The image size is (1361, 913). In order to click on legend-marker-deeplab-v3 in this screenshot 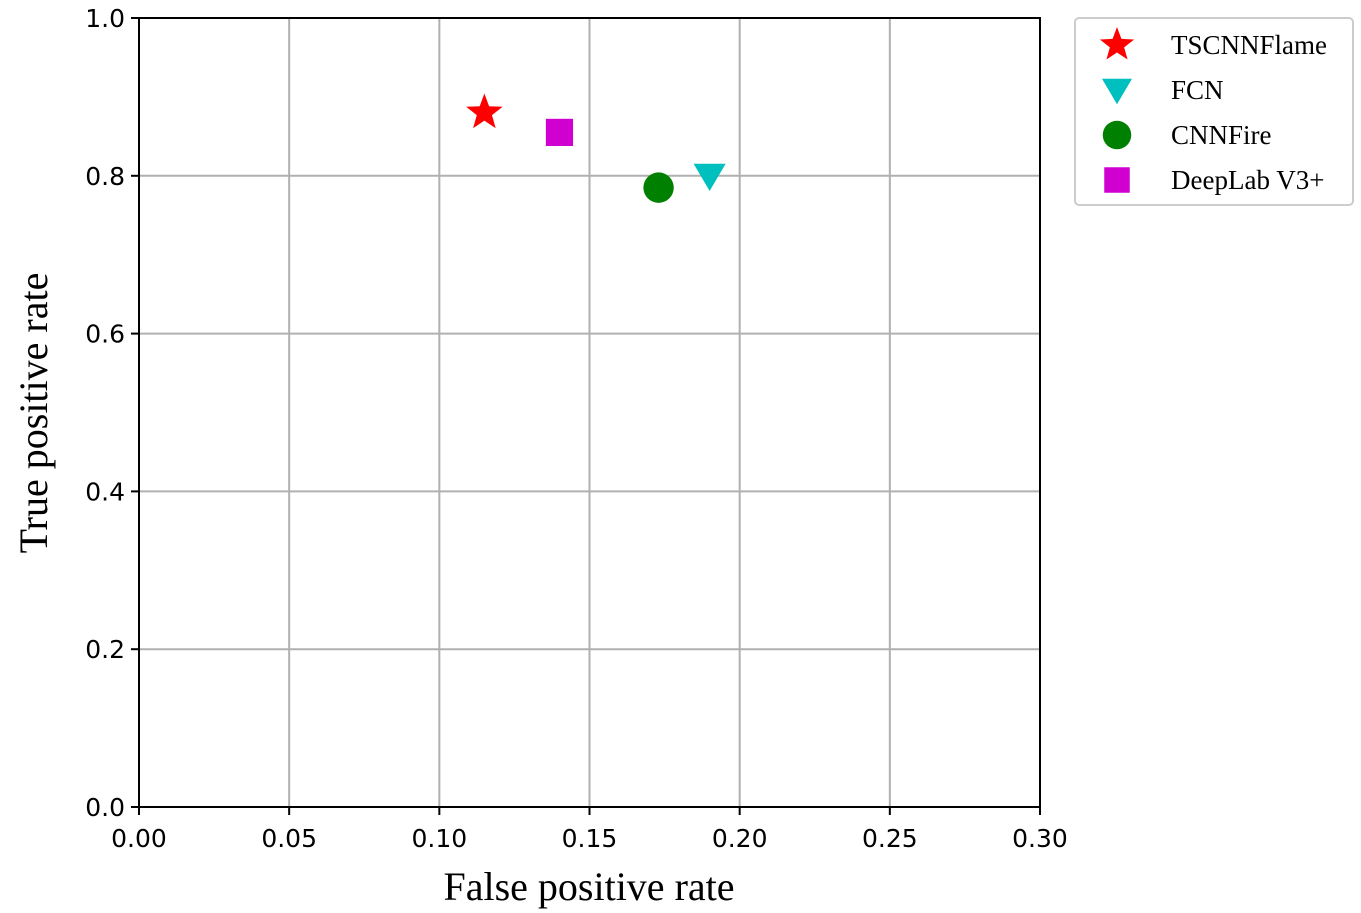, I will do `click(1117, 180)`.